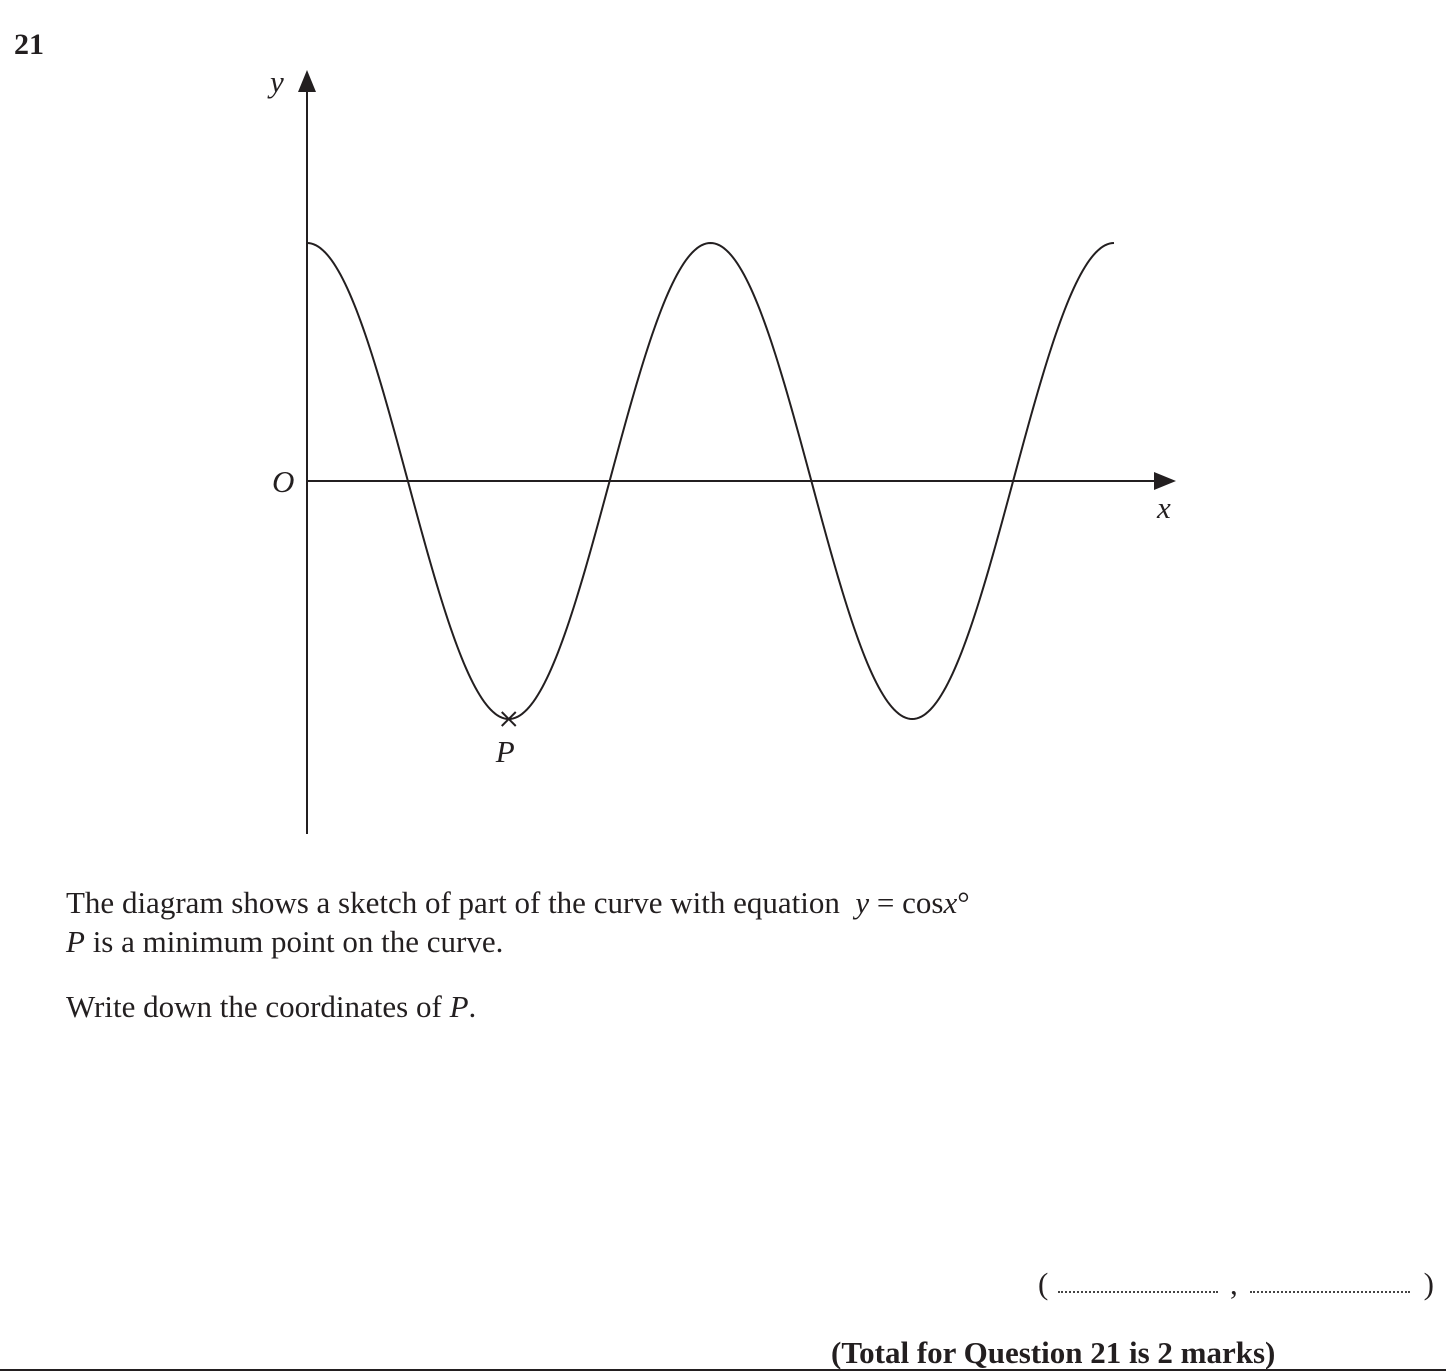 The image size is (1446, 1372). Describe the element at coordinates (459, 1006) in the screenshot. I see `instruction-point: P` at that location.